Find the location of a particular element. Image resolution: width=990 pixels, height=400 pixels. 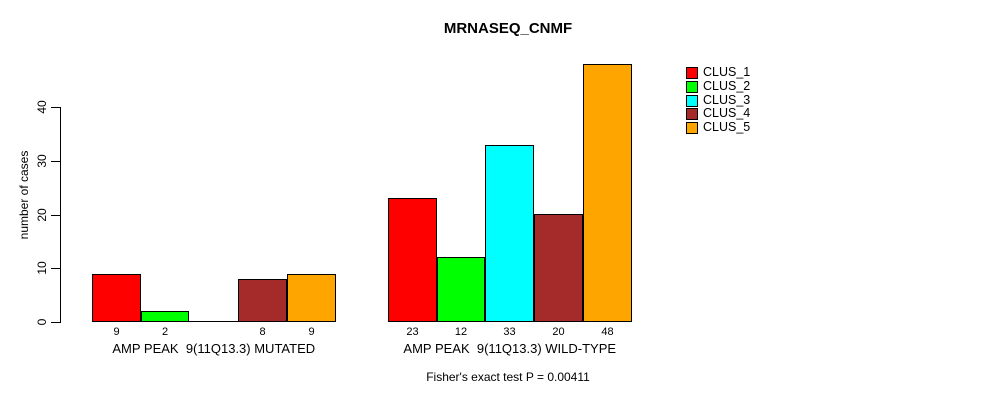

x-group-label: AMP PEAK 9(11Q13.3) MUTATED is located at coordinates (214, 348).